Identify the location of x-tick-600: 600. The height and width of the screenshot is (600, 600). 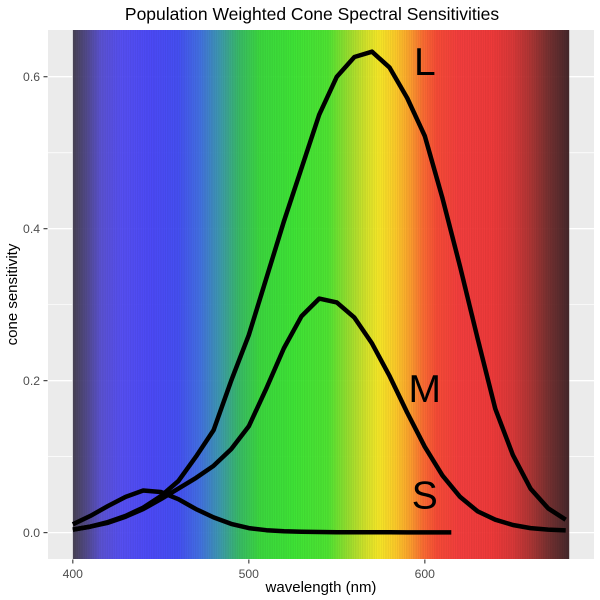
(425, 574).